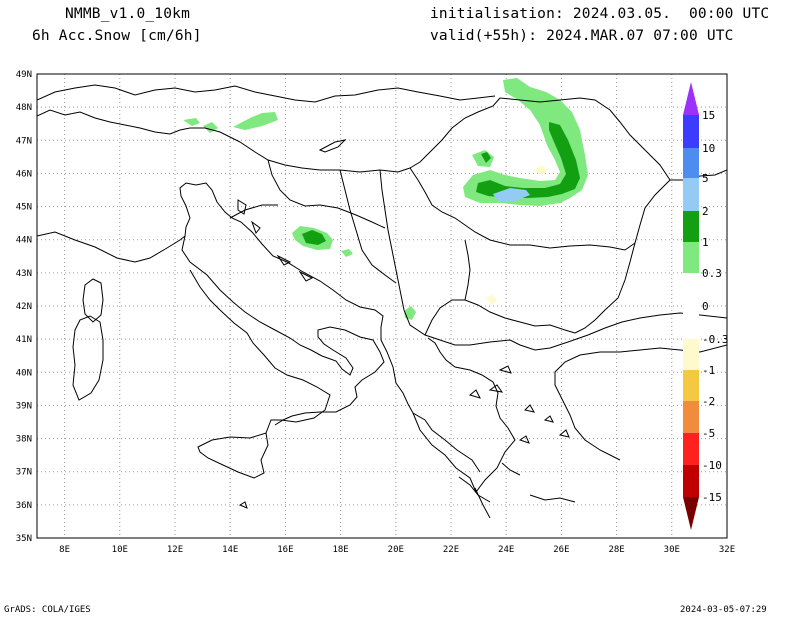 Image resolution: width=800 pixels, height=618 pixels. Describe the element at coordinates (24, 406) in the screenshot. I see `lat-tick-label: 39N` at that location.